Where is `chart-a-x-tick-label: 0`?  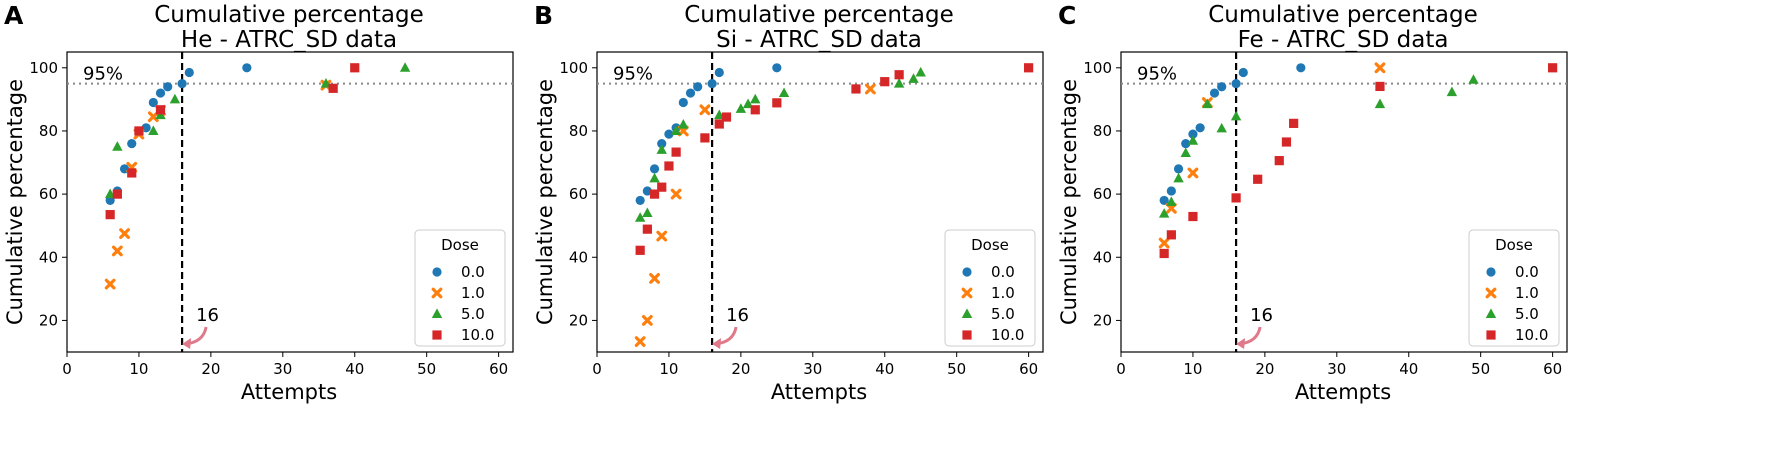 chart-a-x-tick-label: 0 is located at coordinates (67, 369).